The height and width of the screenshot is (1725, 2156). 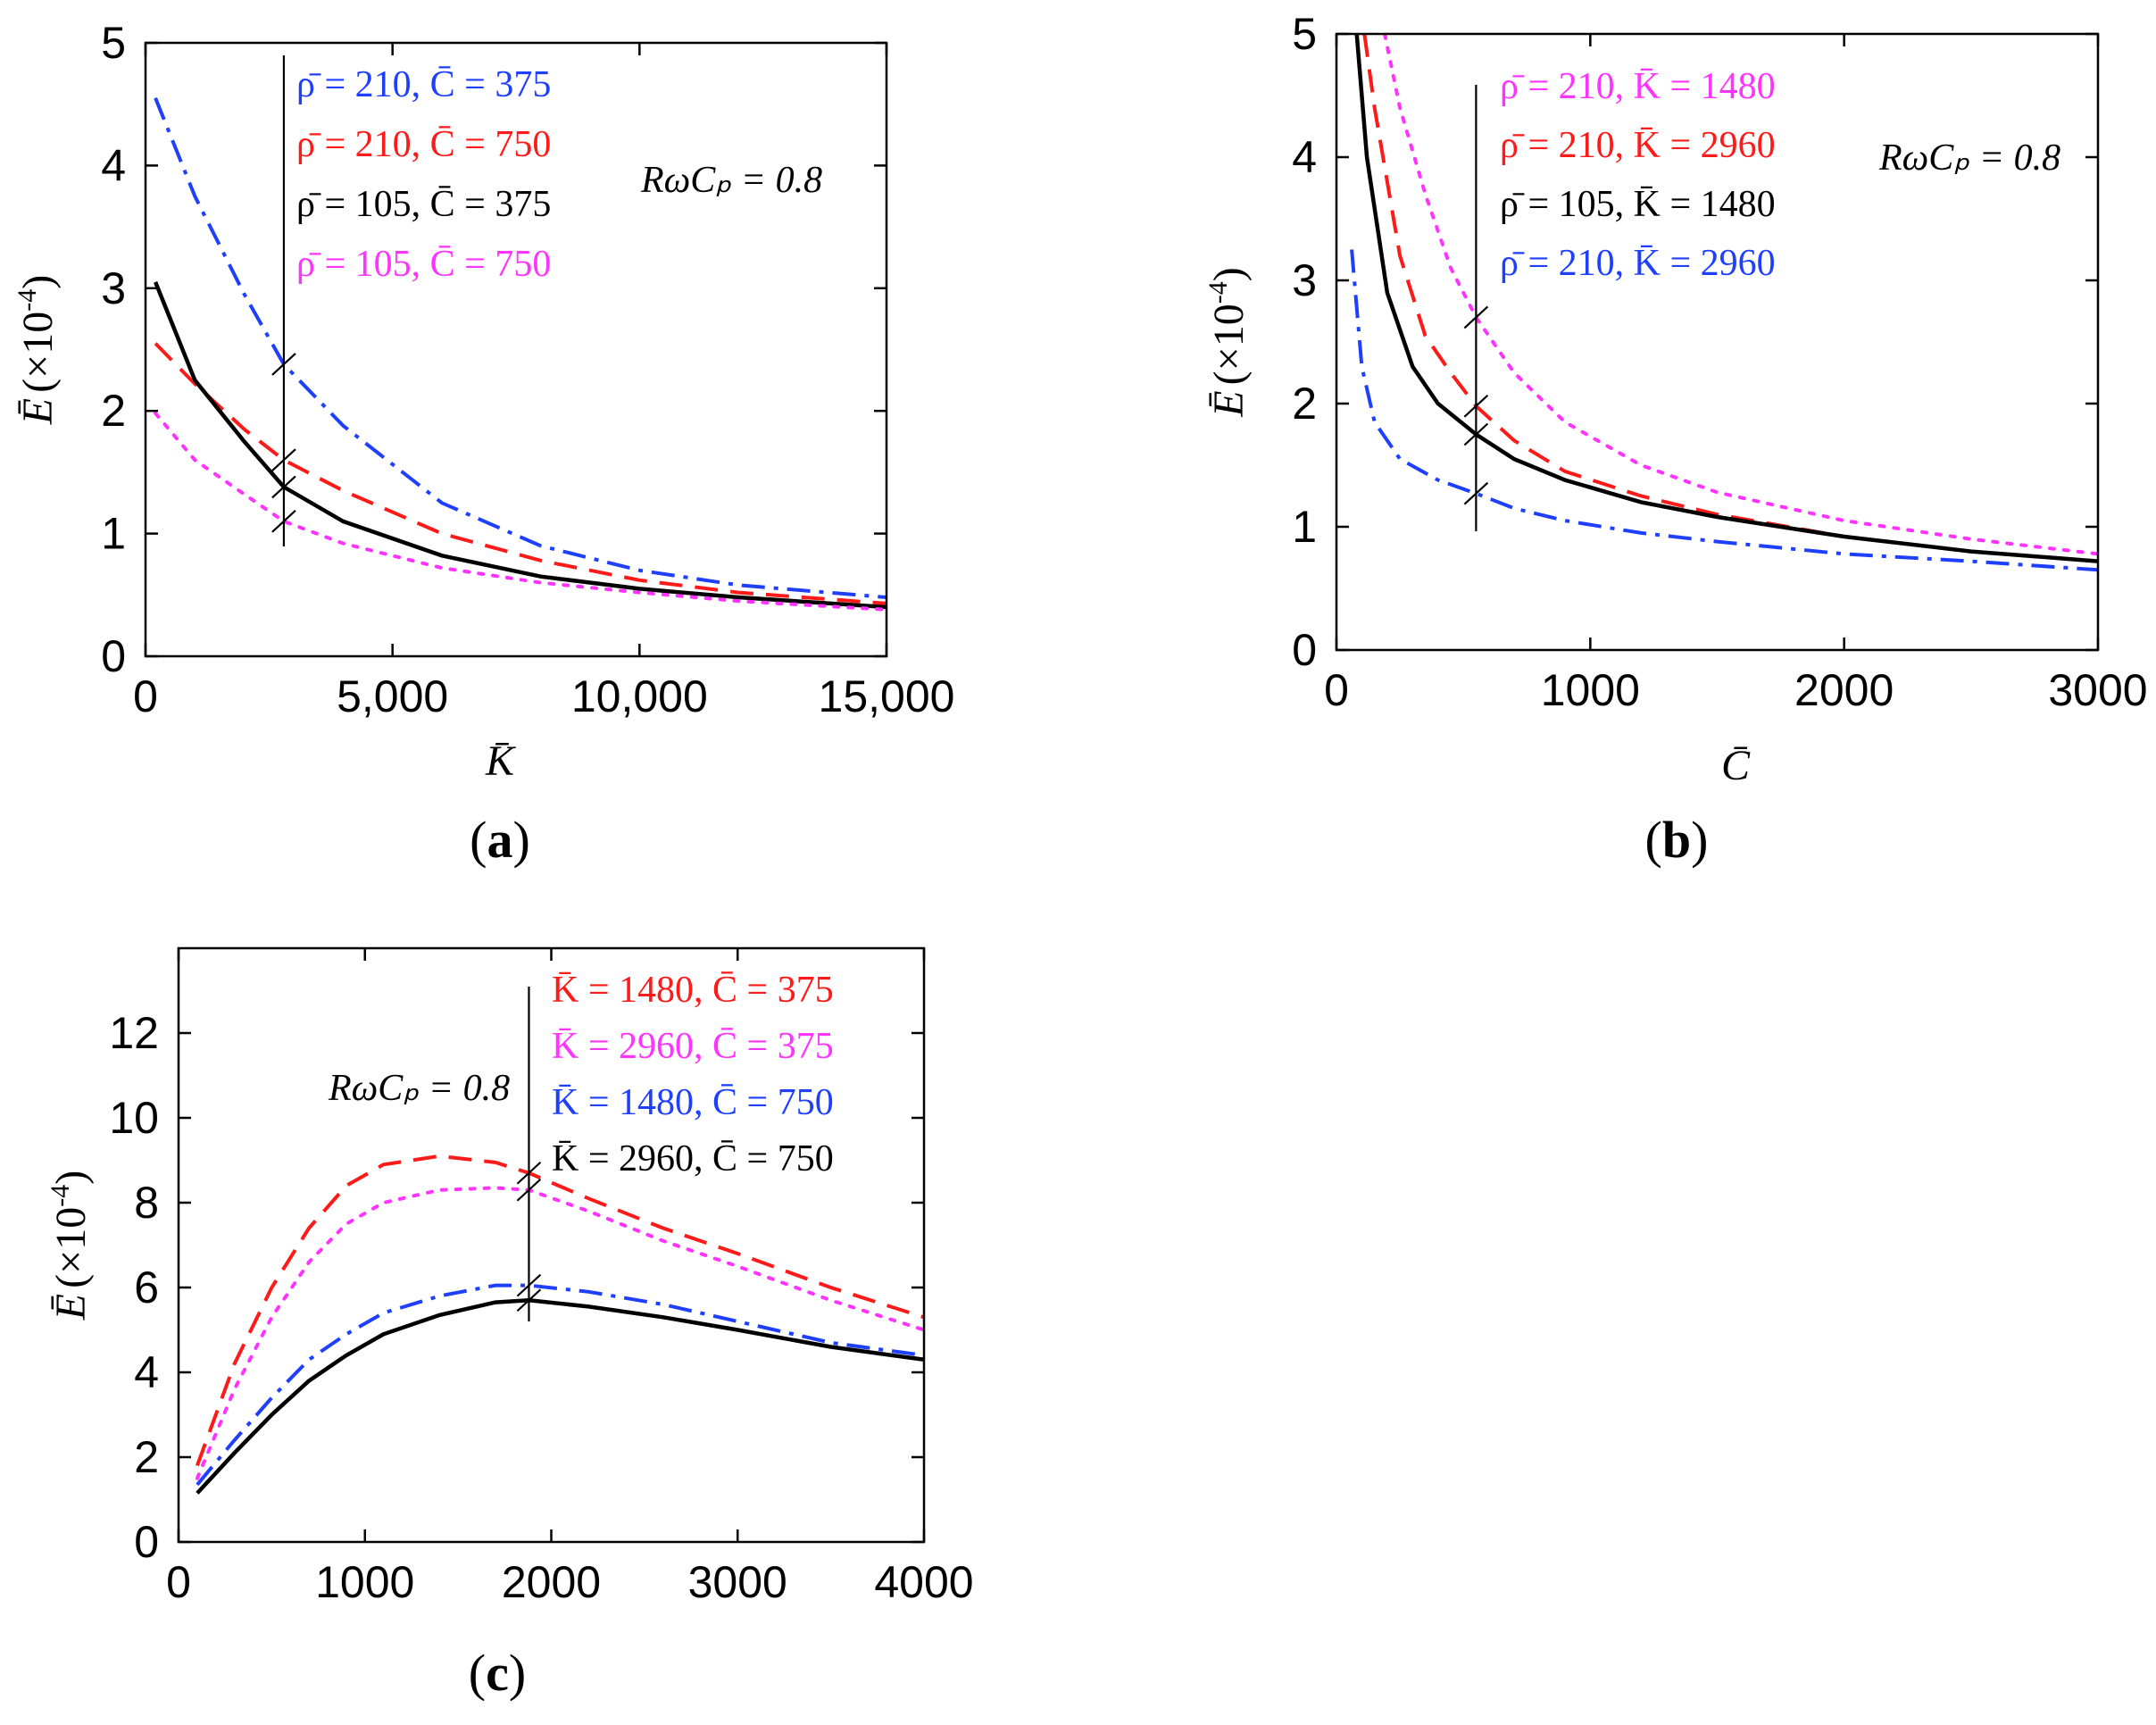 What do you see at coordinates (423, 264) in the screenshot?
I see `legend-entry-a-3: ρ̄ = 105, C̄ = 750` at bounding box center [423, 264].